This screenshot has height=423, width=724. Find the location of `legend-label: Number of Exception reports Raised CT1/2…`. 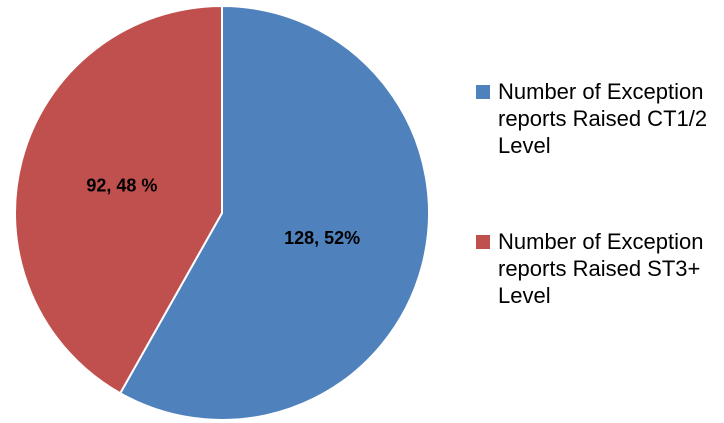

legend-label: Number of Exception reports Raised CT1/2… is located at coordinates (603, 118).